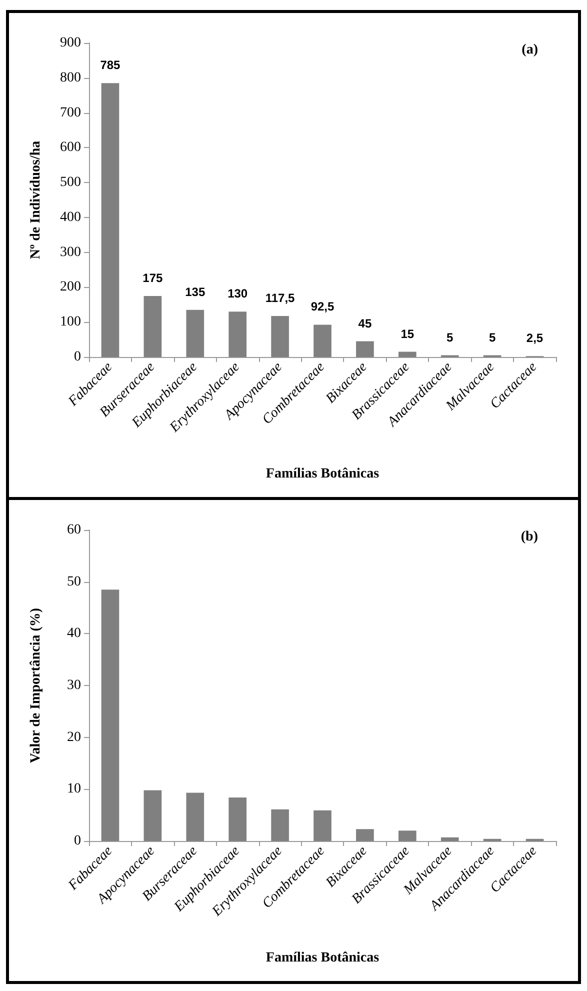  What do you see at coordinates (195, 291) in the screenshot?
I see `data-label: 135` at bounding box center [195, 291].